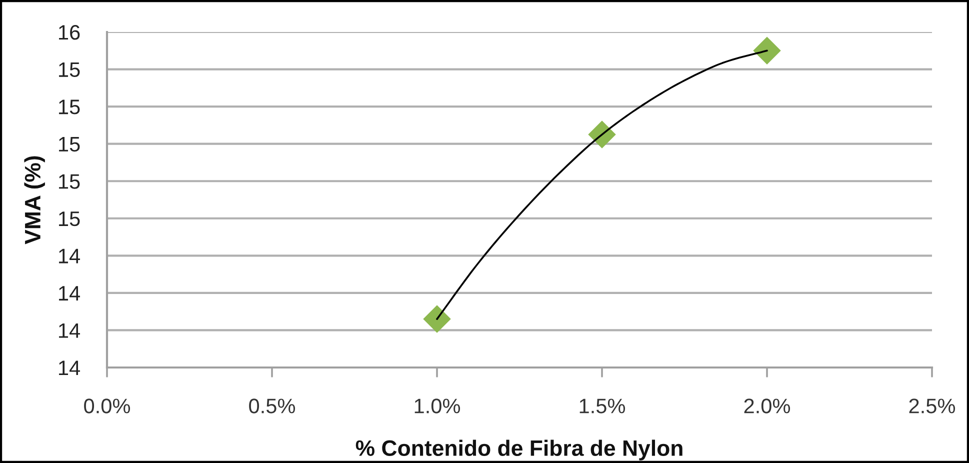  Describe the element at coordinates (272, 406) in the screenshot. I see `x-tick-label: 0.5%` at that location.